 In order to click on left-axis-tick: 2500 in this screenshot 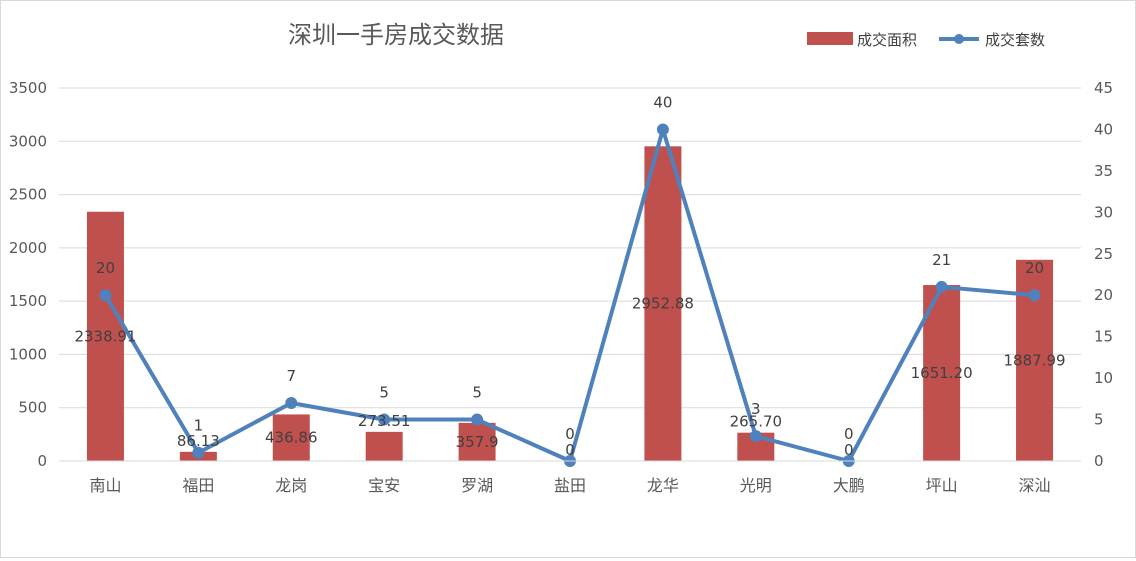, I will do `click(28, 195)`.